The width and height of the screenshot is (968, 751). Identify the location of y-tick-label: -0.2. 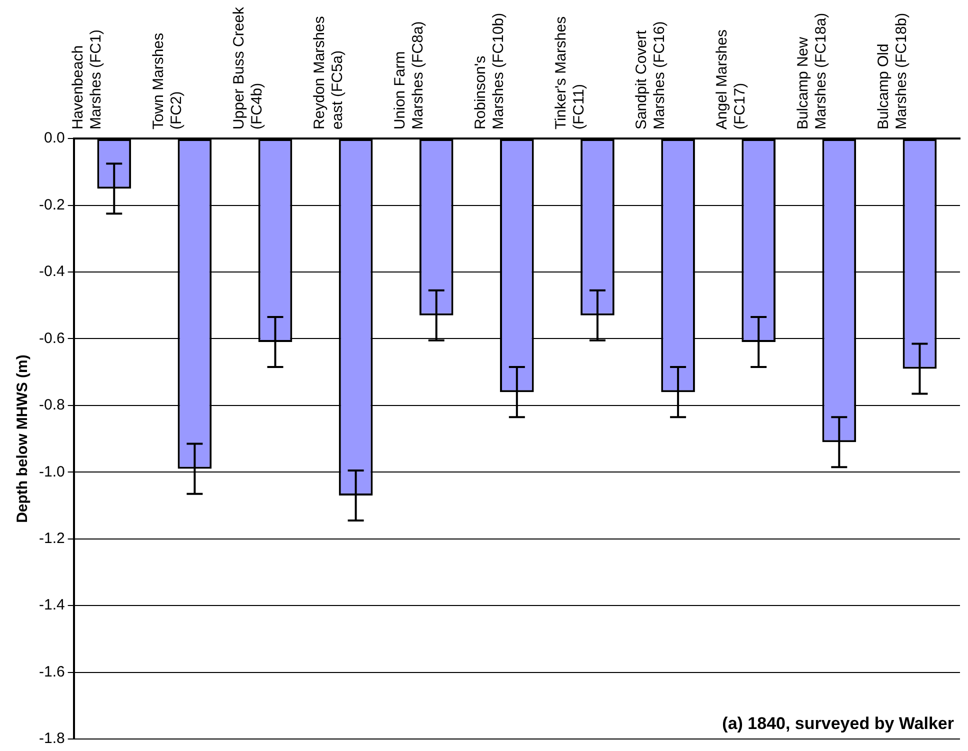
(51, 205).